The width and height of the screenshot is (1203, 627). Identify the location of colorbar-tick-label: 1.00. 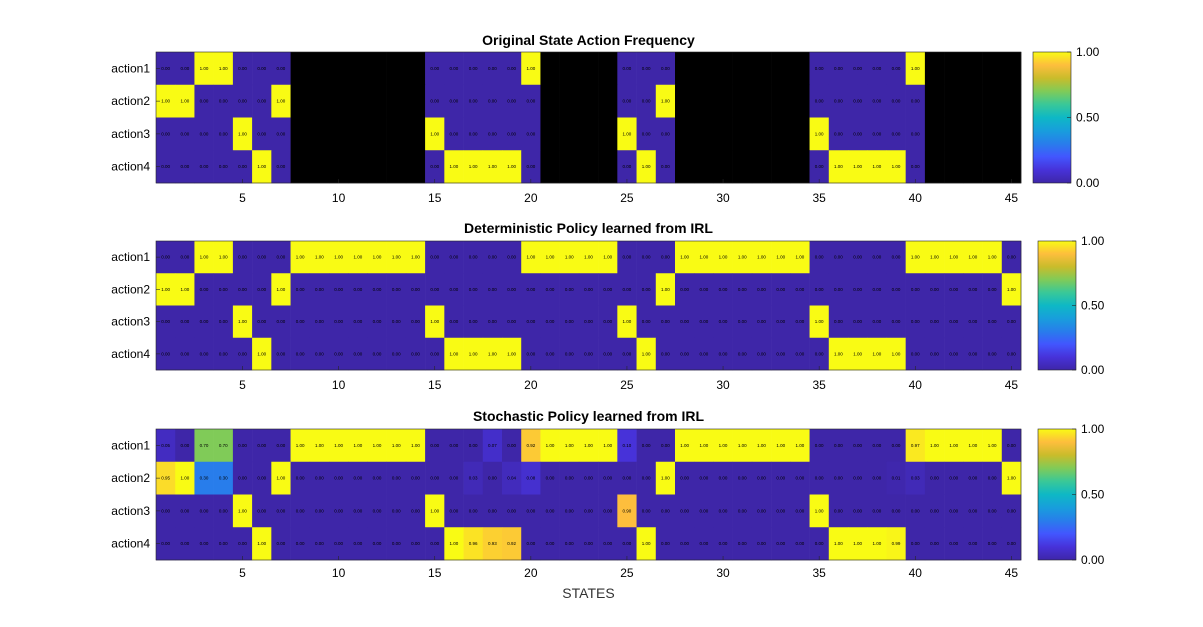
(1088, 52).